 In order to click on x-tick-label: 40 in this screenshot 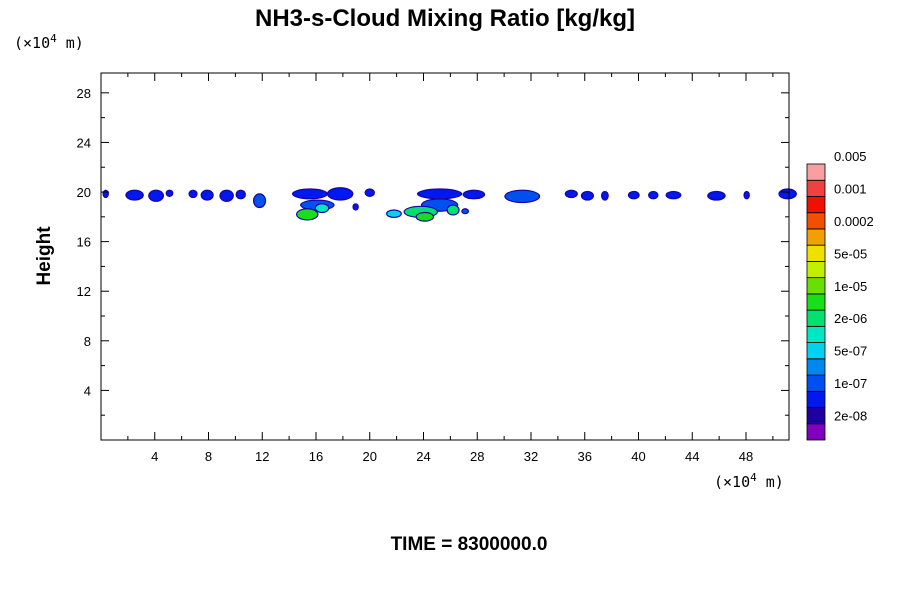, I will do `click(638, 456)`.